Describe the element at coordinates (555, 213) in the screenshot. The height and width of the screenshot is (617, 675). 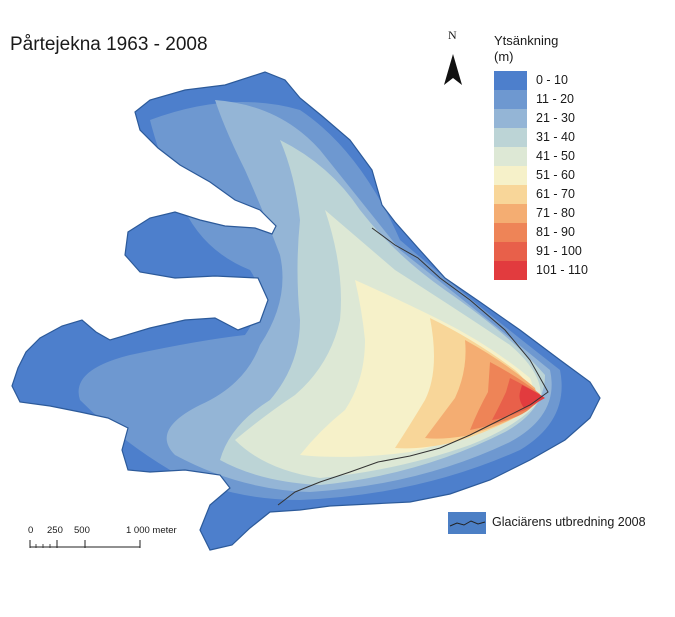
I see `legend-label: 71 - 80` at that location.